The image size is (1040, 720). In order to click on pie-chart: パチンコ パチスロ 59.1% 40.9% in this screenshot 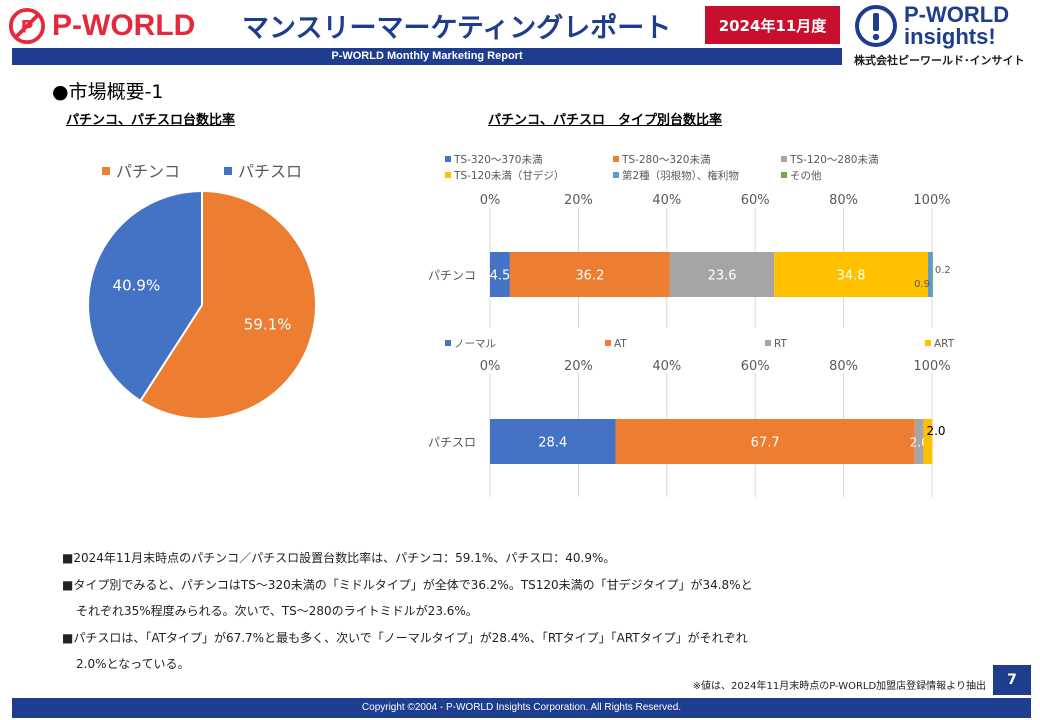, I will do `click(202, 291)`.